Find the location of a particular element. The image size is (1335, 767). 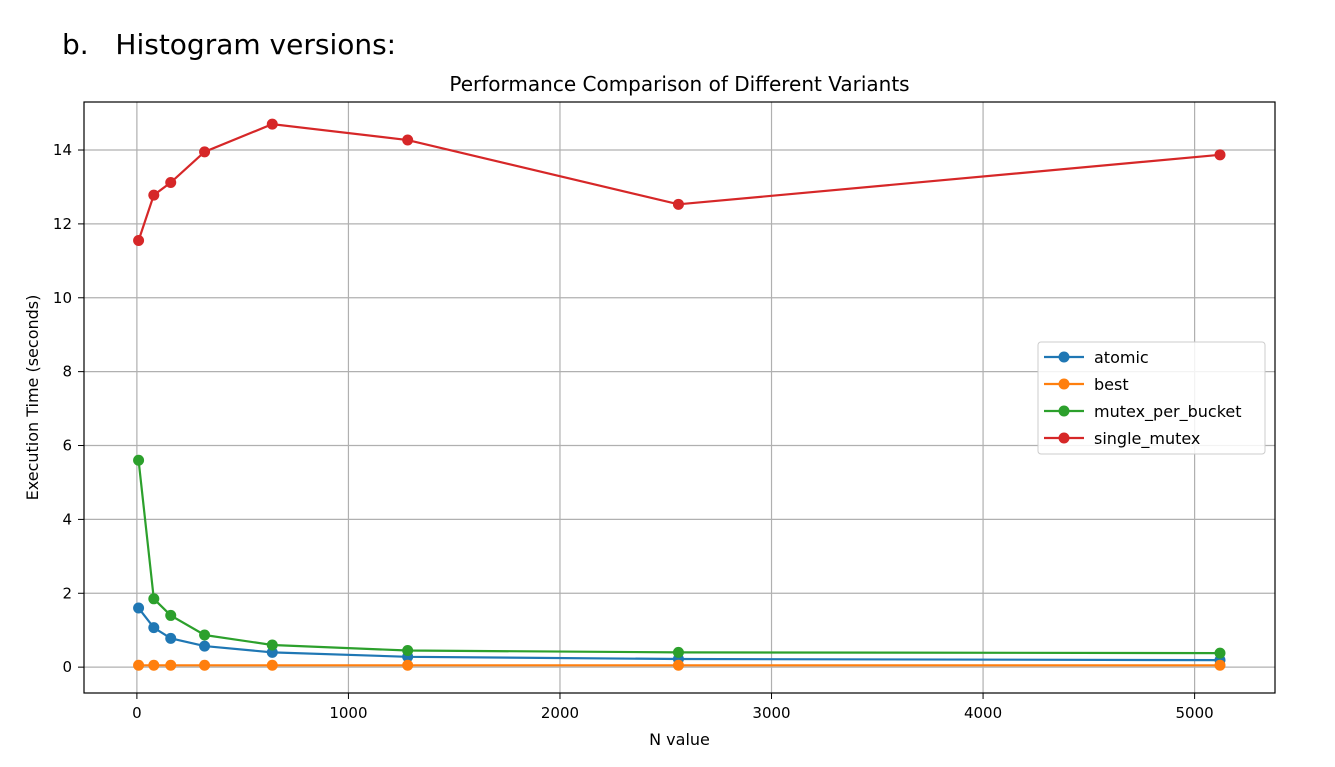

x-tick-label: 4000 is located at coordinates (983, 713).